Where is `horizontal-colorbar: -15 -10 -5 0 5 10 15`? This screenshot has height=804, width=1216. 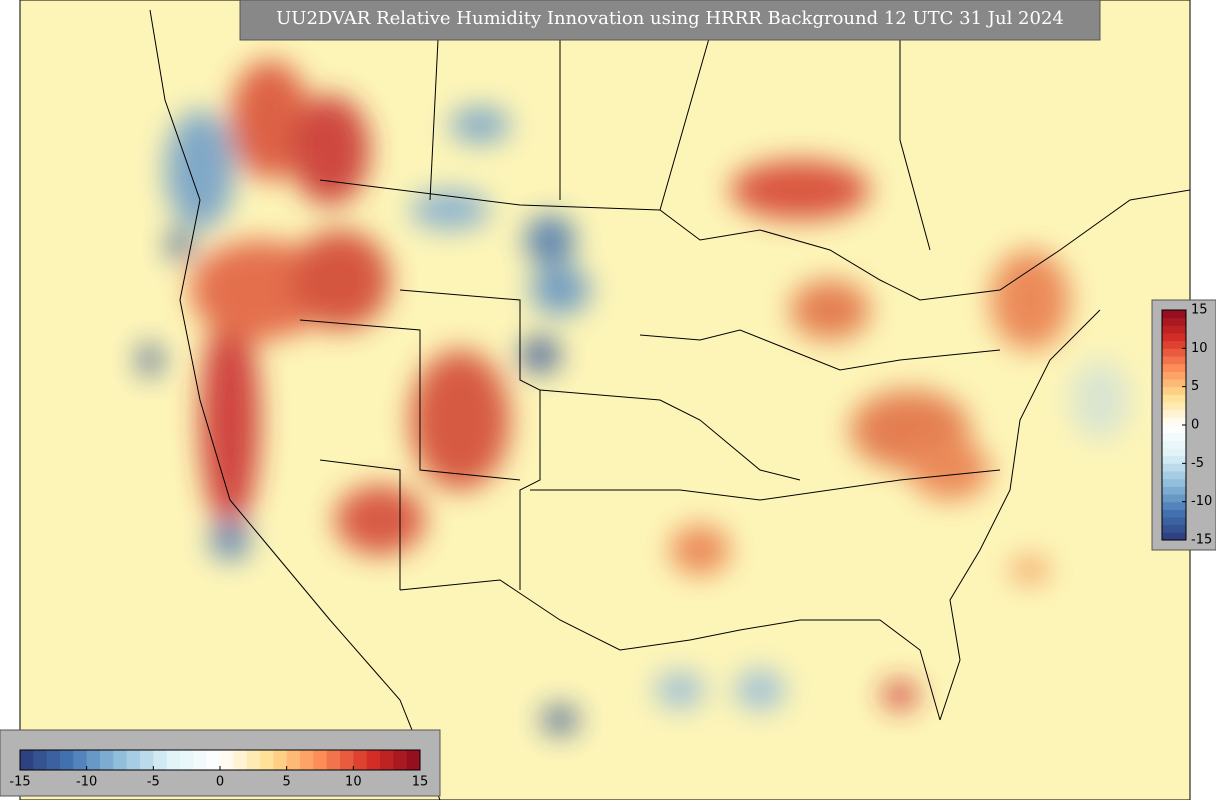
horizontal-colorbar: -15 -10 -5 0 5 10 15 is located at coordinates (219, 769).